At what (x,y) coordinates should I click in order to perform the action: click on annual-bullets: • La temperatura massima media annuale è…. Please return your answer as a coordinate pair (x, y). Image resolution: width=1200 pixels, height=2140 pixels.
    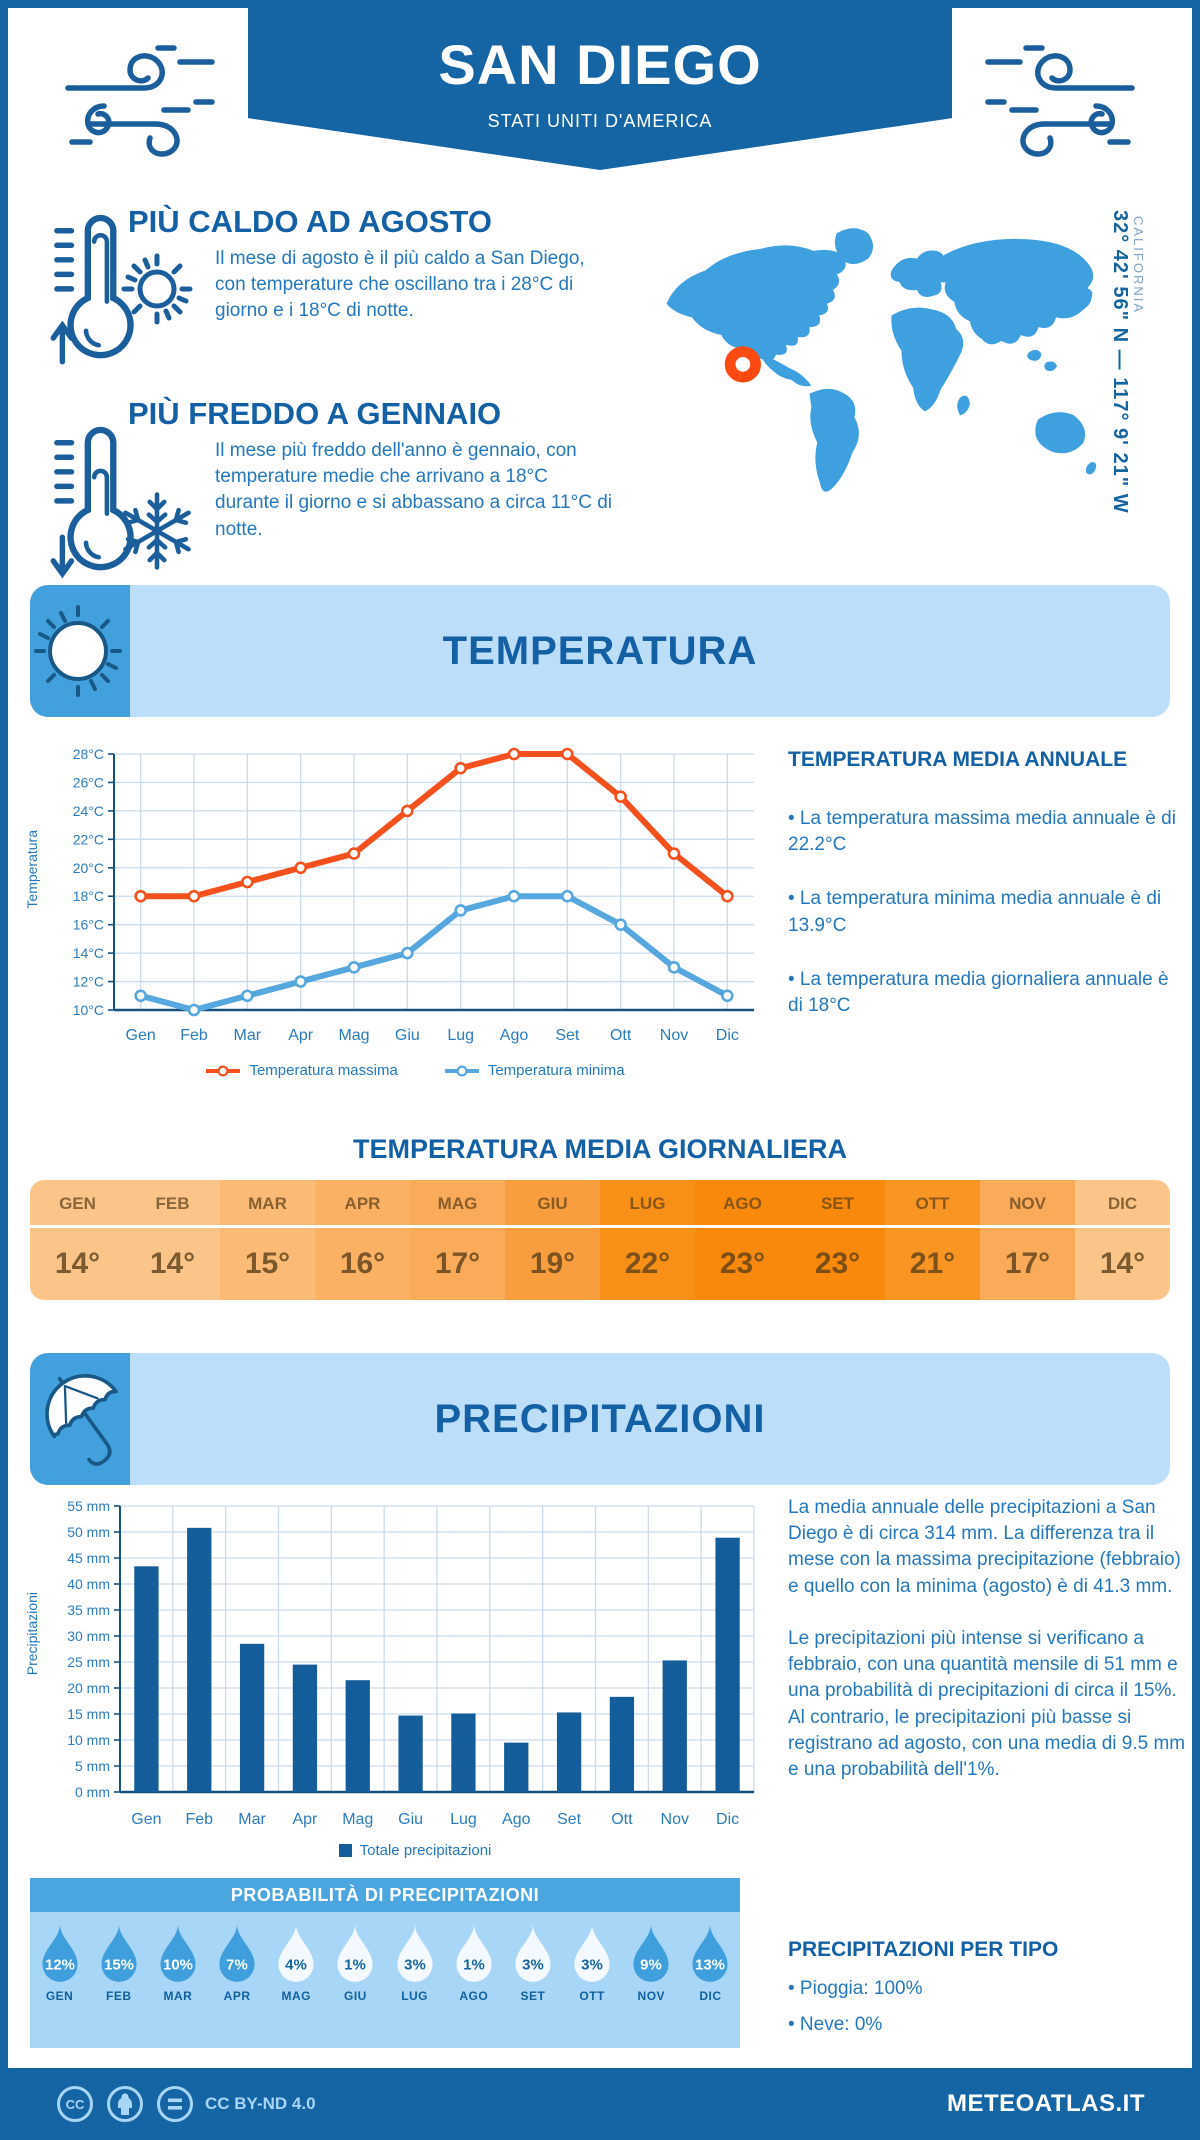
    Looking at the image, I should click on (987, 912).